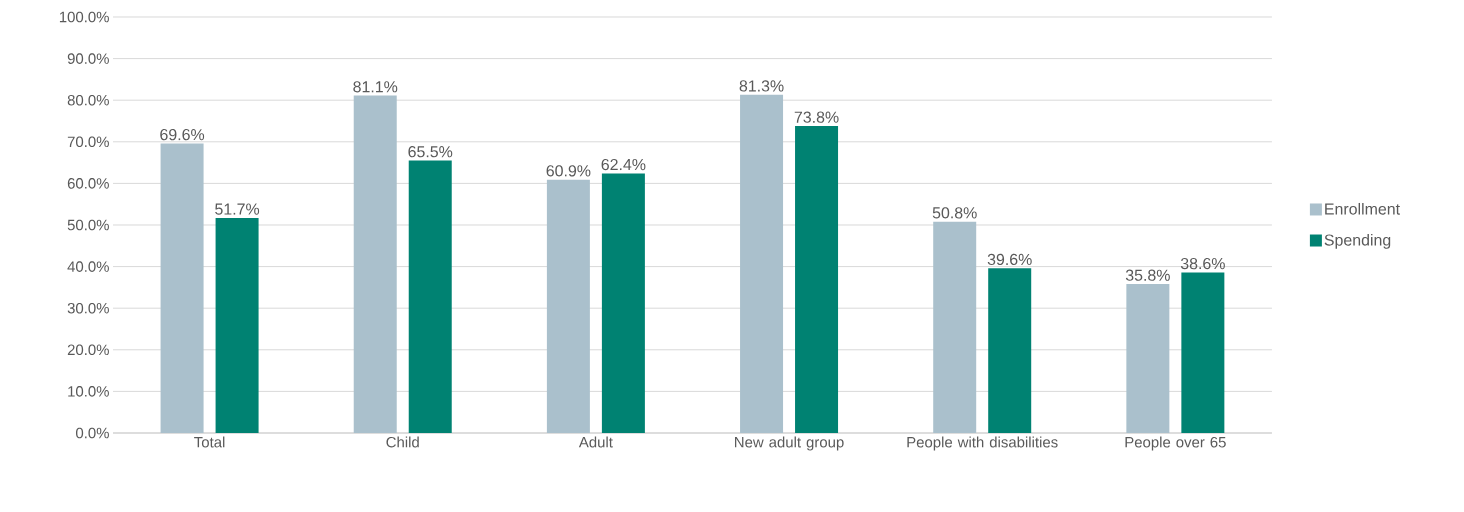 Image resolution: width=1464 pixels, height=512 pixels. Describe the element at coordinates (982, 443) in the screenshot. I see `x-tick-label: People with disabilities` at that location.